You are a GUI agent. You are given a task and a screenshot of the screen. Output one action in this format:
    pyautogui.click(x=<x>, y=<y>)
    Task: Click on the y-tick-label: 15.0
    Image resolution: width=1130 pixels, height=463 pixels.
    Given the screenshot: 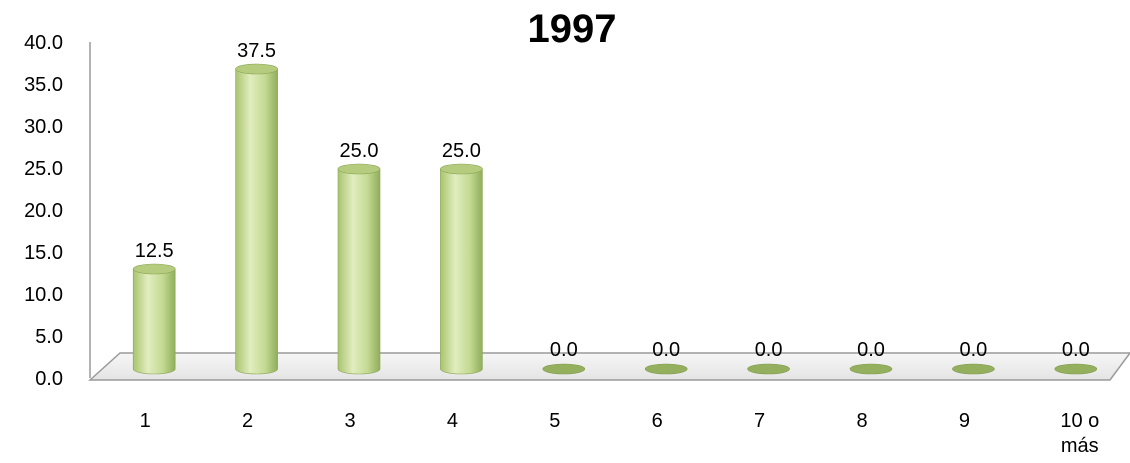 What is the action you would take?
    pyautogui.click(x=43, y=253)
    